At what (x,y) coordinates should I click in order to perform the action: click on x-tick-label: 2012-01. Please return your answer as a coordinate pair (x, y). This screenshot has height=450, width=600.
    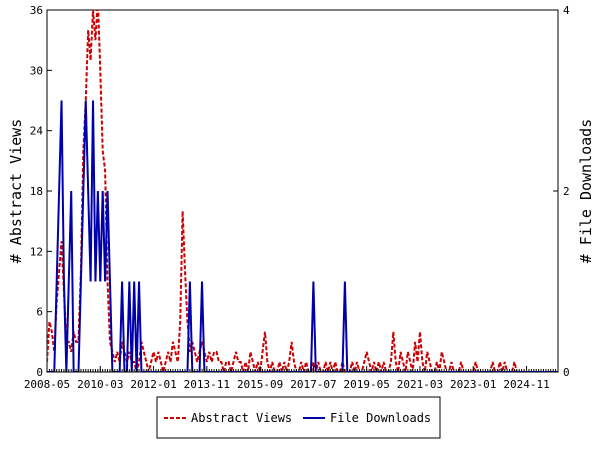
    Looking at the image, I should click on (153, 384).